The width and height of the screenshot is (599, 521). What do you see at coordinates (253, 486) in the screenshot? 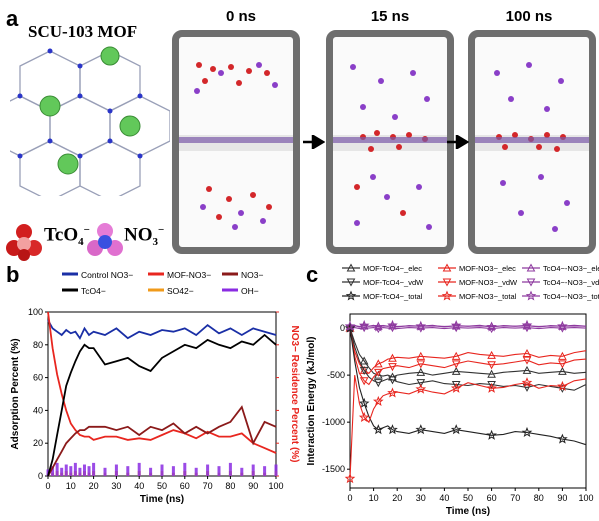
I see `x-tick-label: 90` at bounding box center [253, 486].